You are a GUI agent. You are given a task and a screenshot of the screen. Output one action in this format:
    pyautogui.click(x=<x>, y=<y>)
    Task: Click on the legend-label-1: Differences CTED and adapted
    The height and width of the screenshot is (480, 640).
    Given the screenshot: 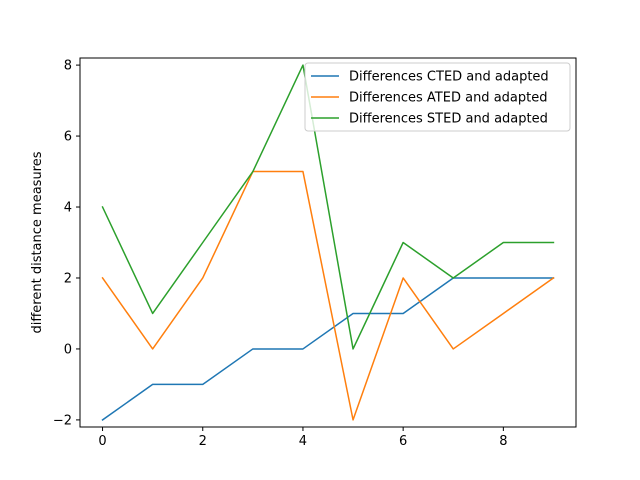 What is the action you would take?
    pyautogui.click(x=449, y=77)
    